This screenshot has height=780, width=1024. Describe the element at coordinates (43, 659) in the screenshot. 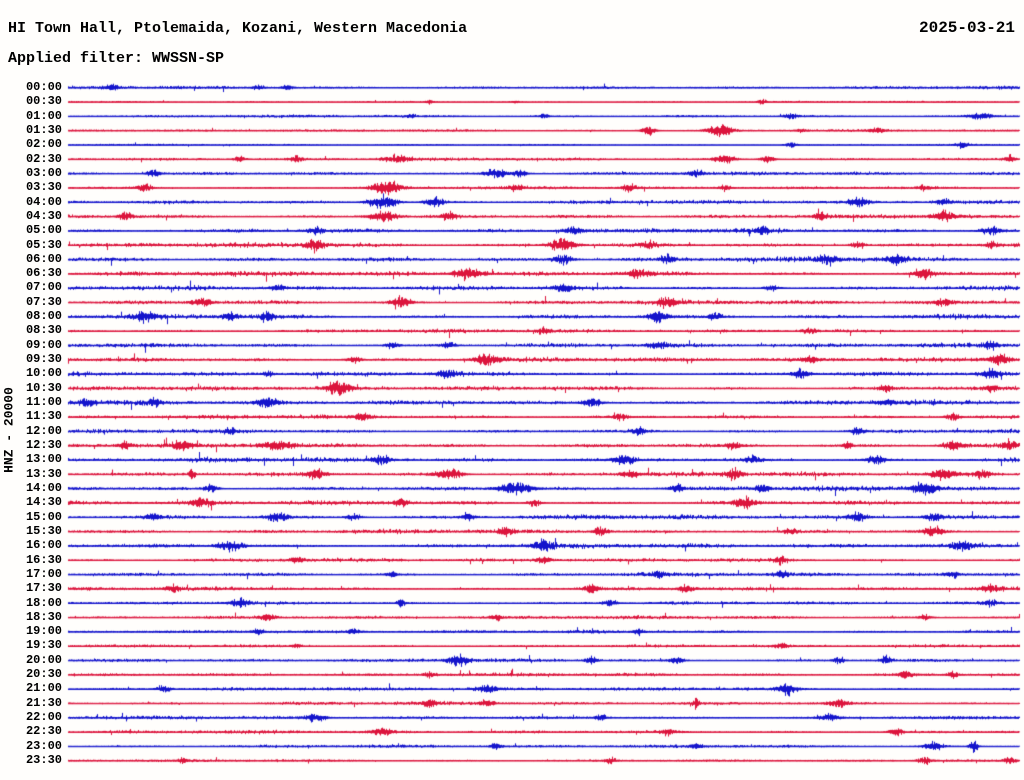

I see `row-time-label: 20:00` at that location.